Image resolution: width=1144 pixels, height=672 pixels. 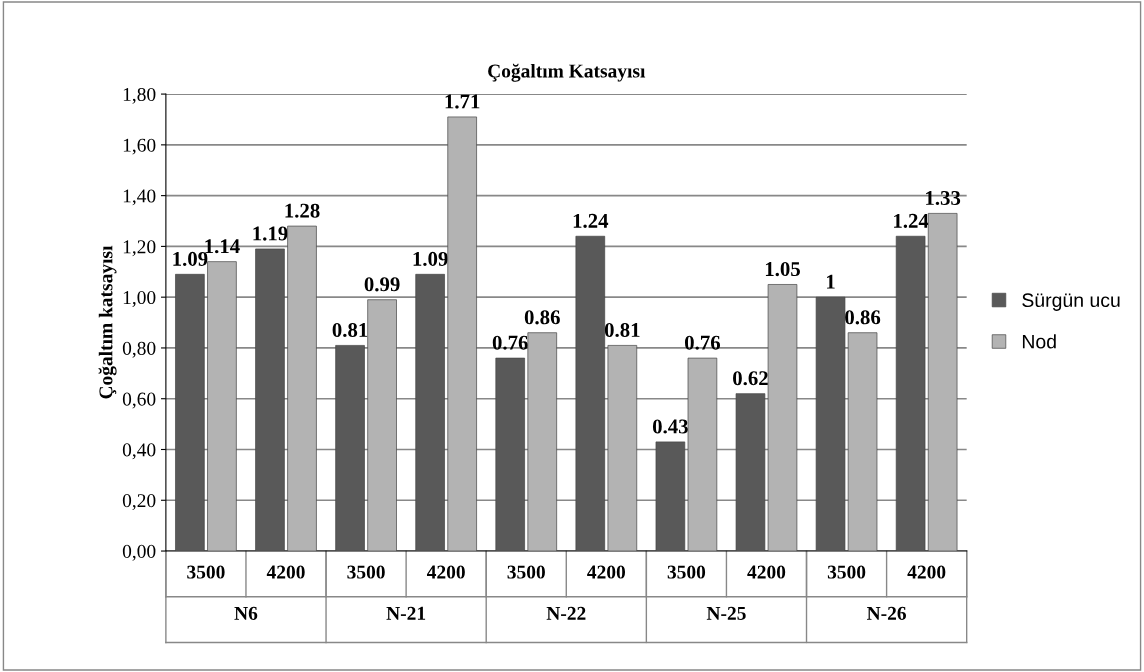 What do you see at coordinates (670, 426) in the screenshot?
I see `data-label: 0.43` at bounding box center [670, 426].